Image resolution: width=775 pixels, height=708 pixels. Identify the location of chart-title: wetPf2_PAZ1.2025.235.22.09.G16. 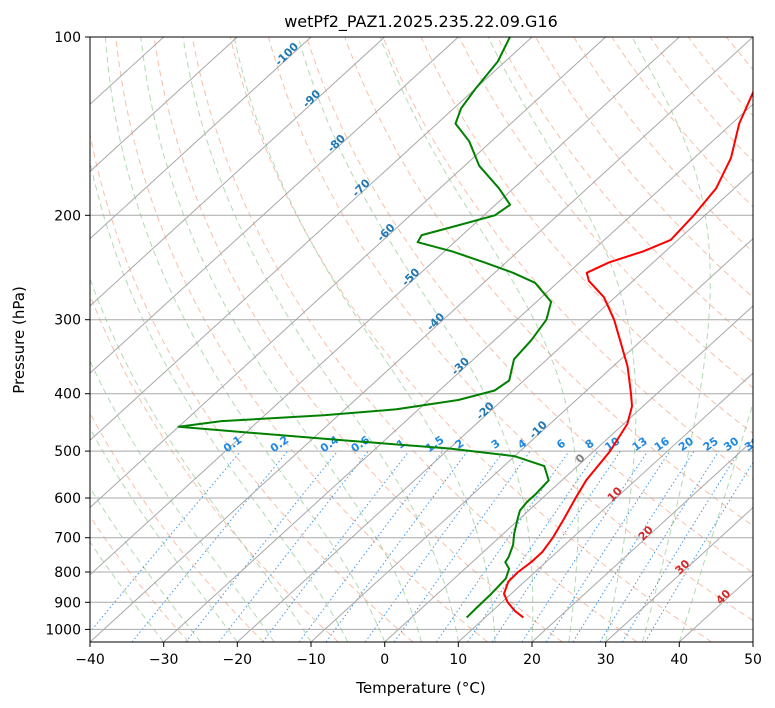
(421, 22).